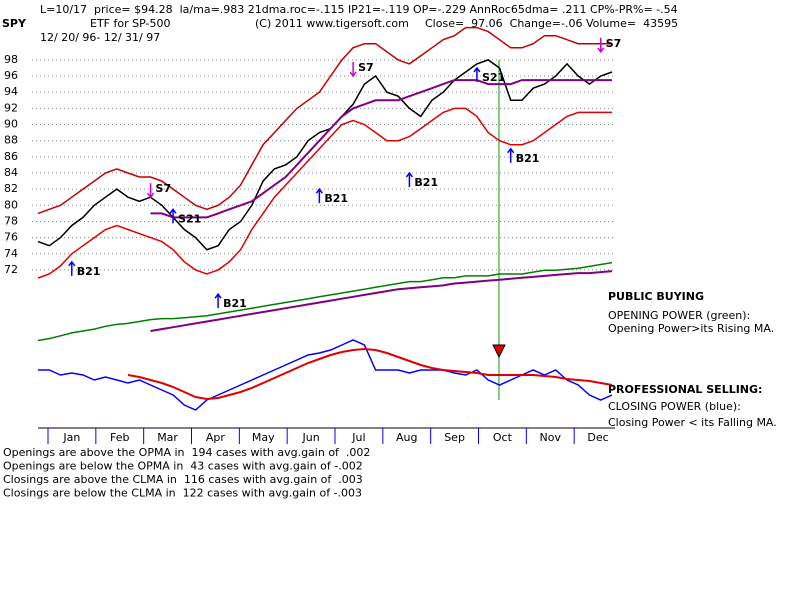 The image size is (800, 600). I want to click on copyright: (C) 2011 www.tigersoft.com, so click(332, 23).